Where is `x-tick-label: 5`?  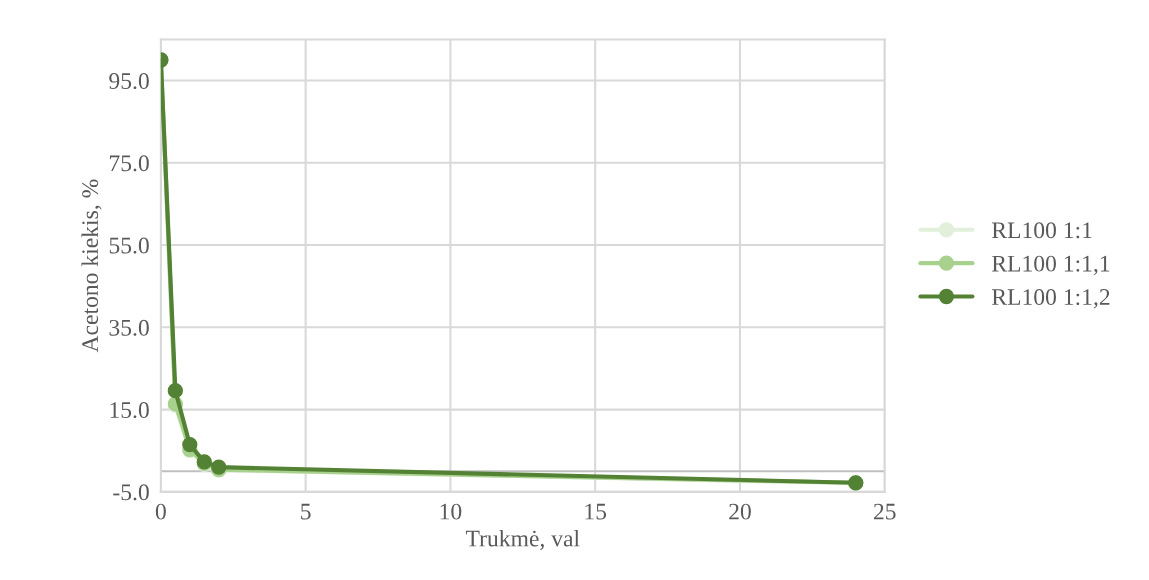
x-tick-label: 5 is located at coordinates (306, 511).